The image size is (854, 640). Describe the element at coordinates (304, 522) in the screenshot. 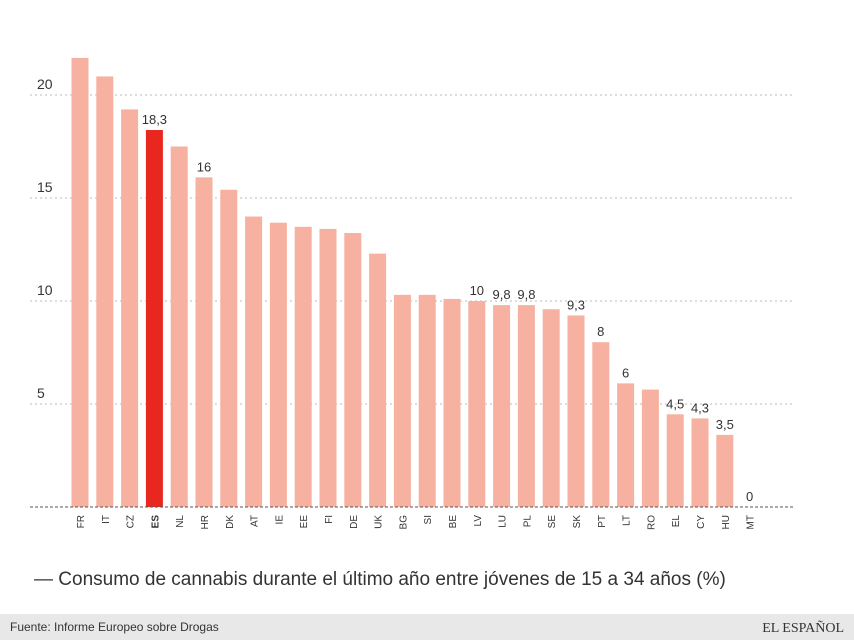

I see `x-tick-label: EE` at that location.